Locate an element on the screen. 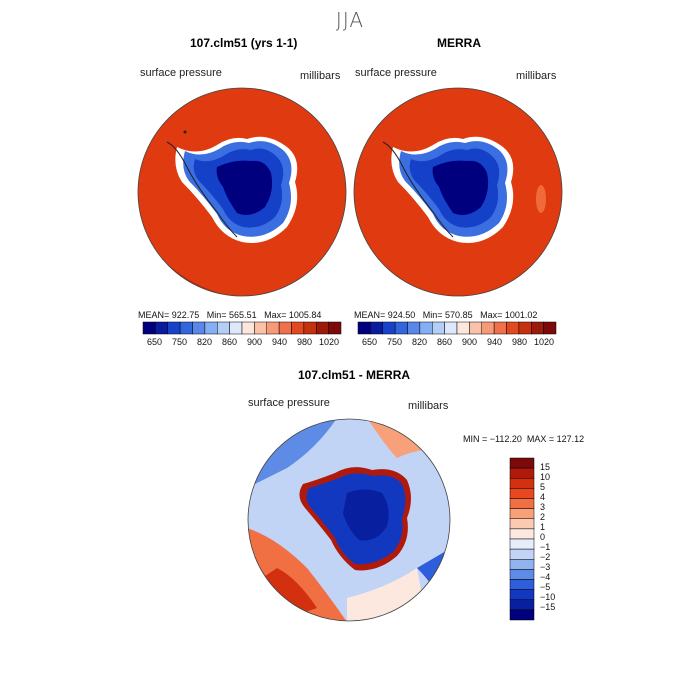 This screenshot has height=700, width=700. cb3-tick: −1 is located at coordinates (545, 547).